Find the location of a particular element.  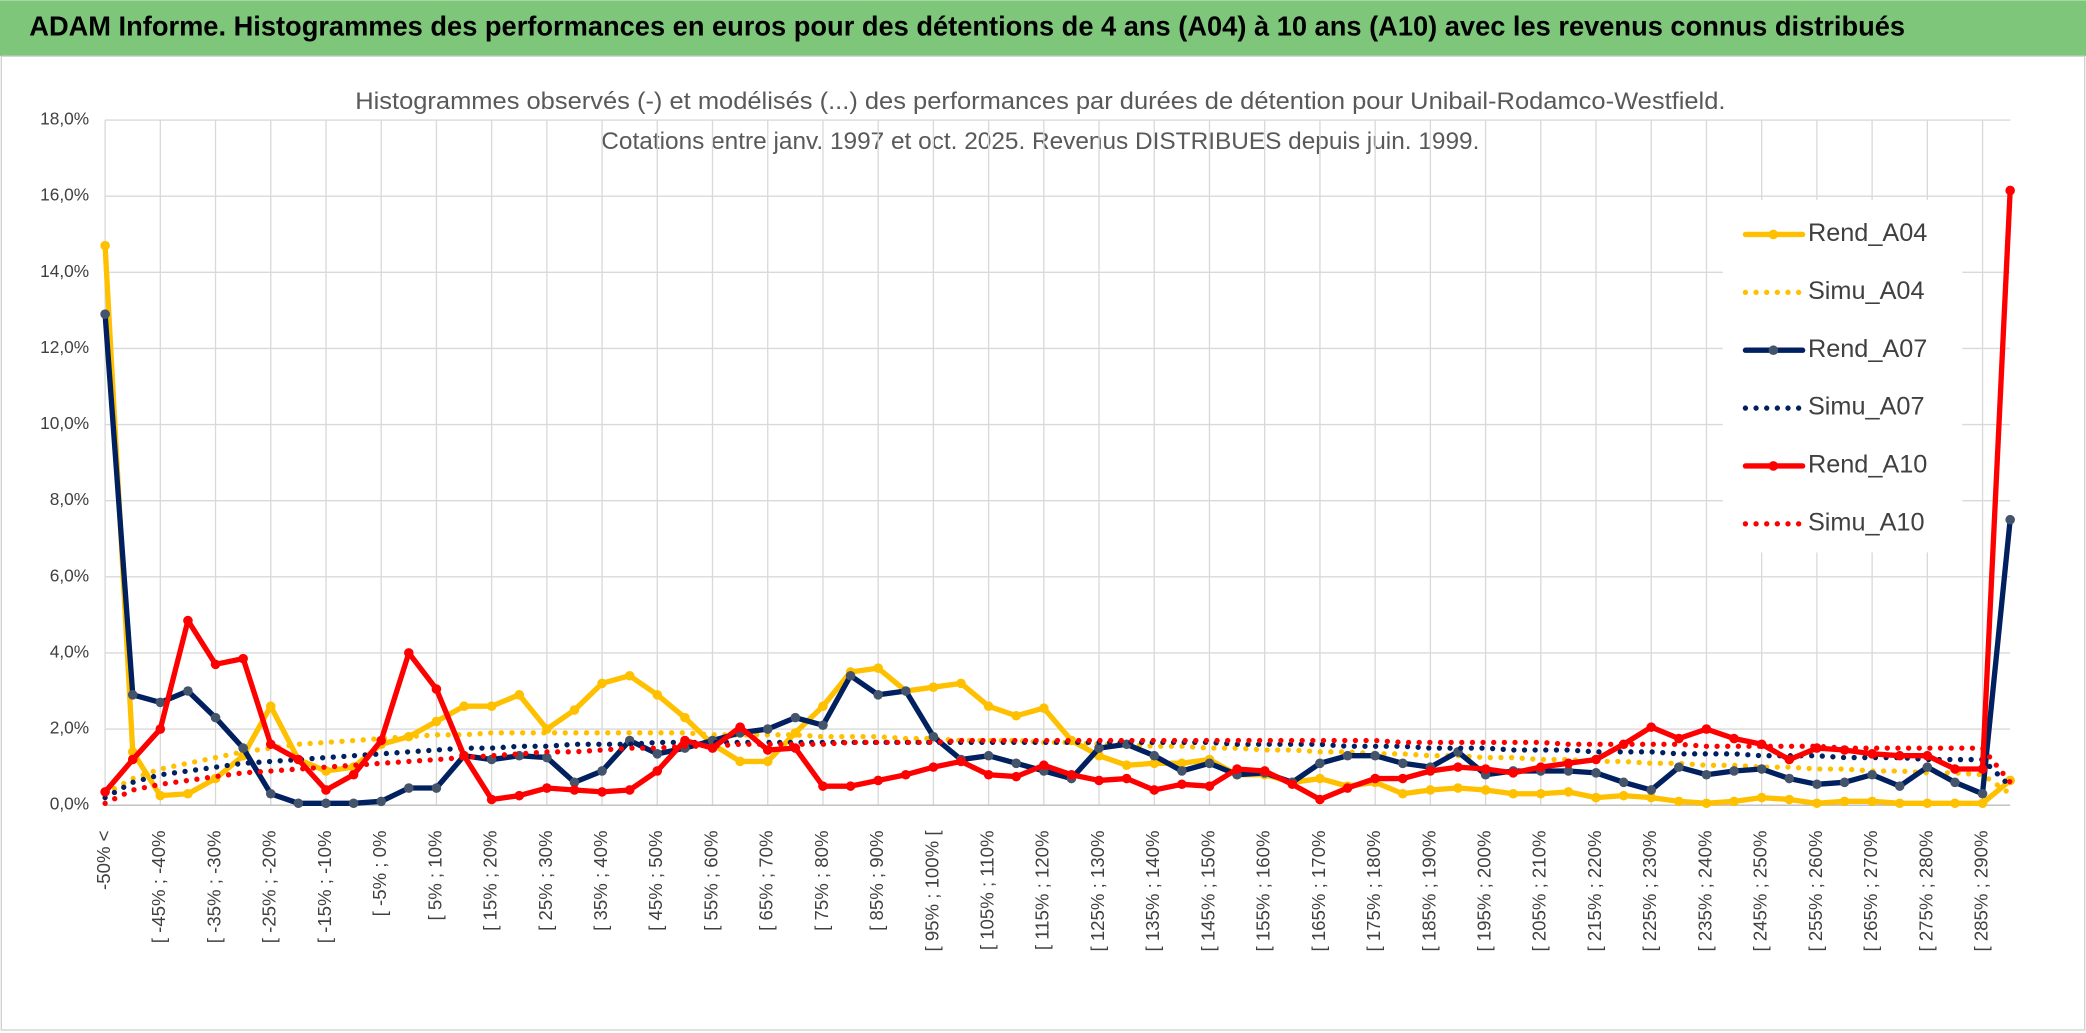

x-tick-label: [ 235% ; 240% is located at coordinates (1704, 890).